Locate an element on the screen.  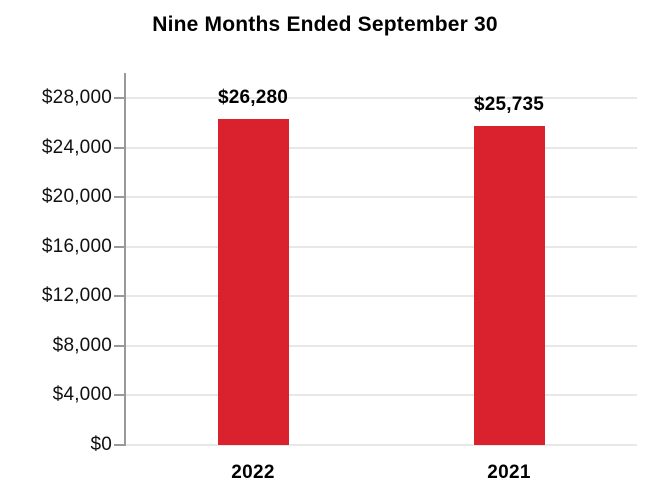
y-tick-label: $16,000 is located at coordinates (76, 246).